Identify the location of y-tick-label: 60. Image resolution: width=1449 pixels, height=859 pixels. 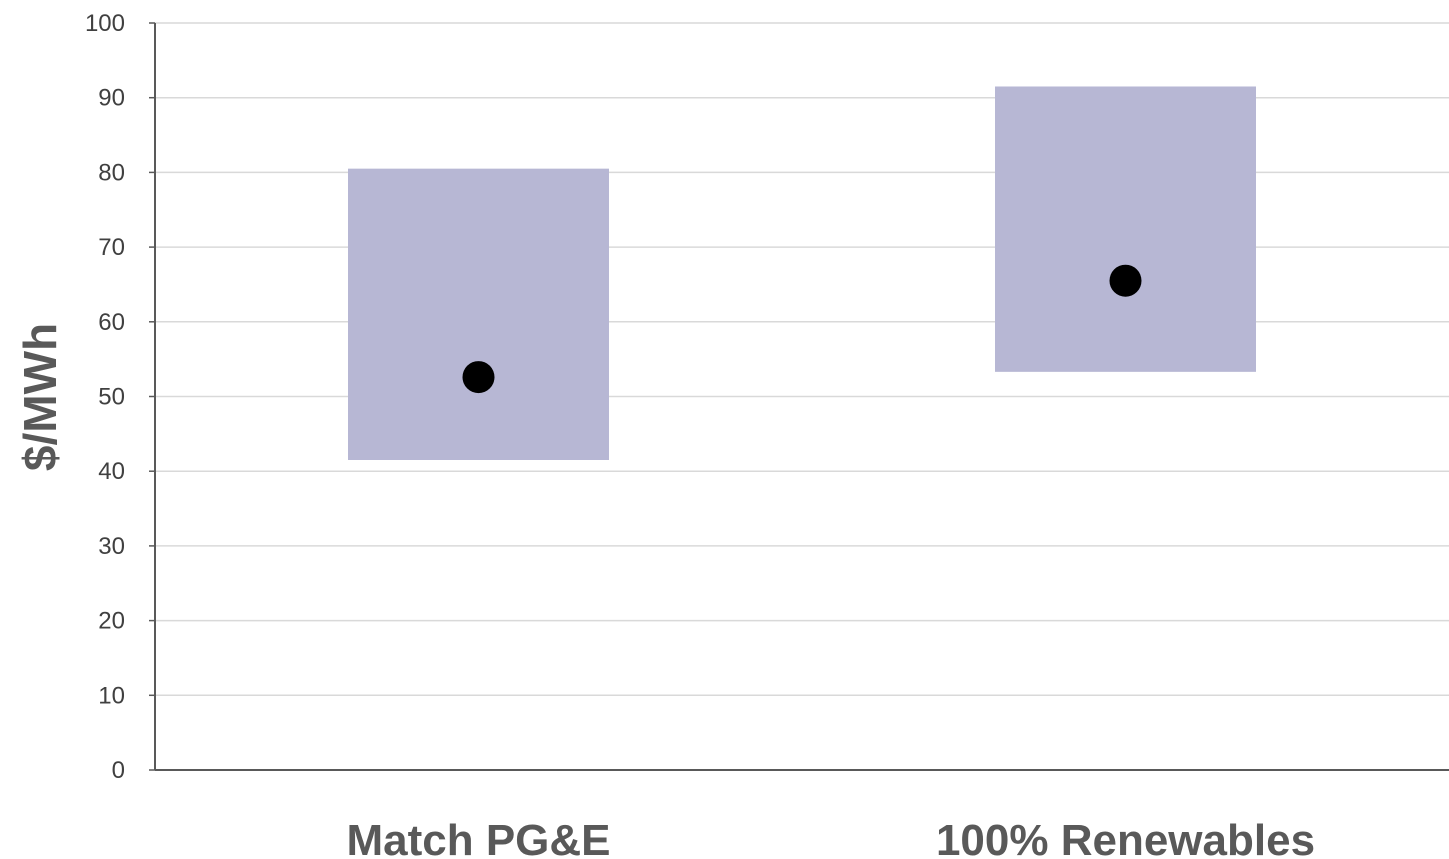
(111, 322).